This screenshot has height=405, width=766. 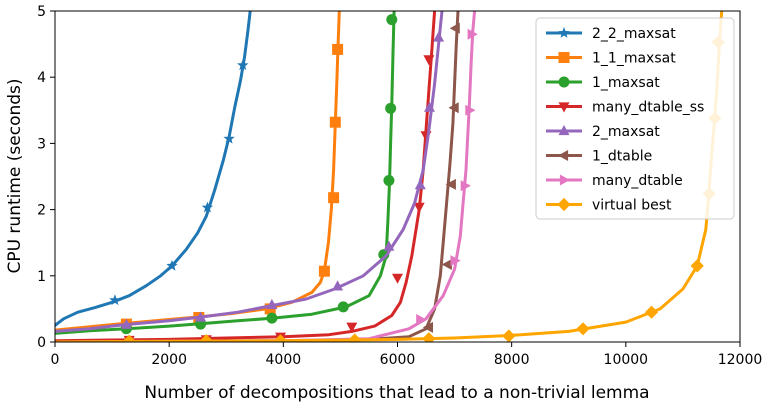 I want to click on legend-label: many_dtable_ss, so click(x=648, y=108).